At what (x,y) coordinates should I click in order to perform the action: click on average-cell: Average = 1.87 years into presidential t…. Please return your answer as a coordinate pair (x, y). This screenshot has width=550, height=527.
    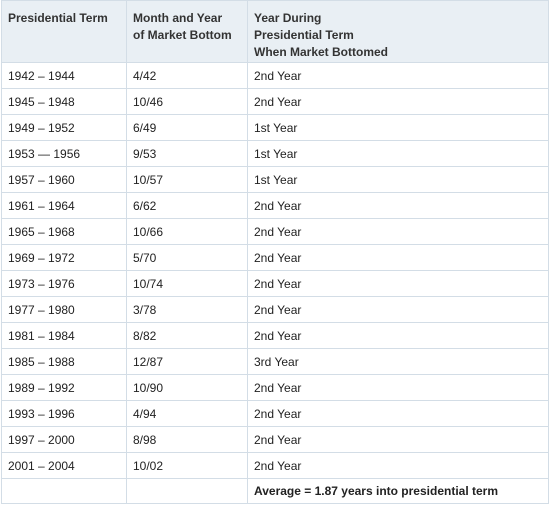
    Looking at the image, I should click on (398, 491).